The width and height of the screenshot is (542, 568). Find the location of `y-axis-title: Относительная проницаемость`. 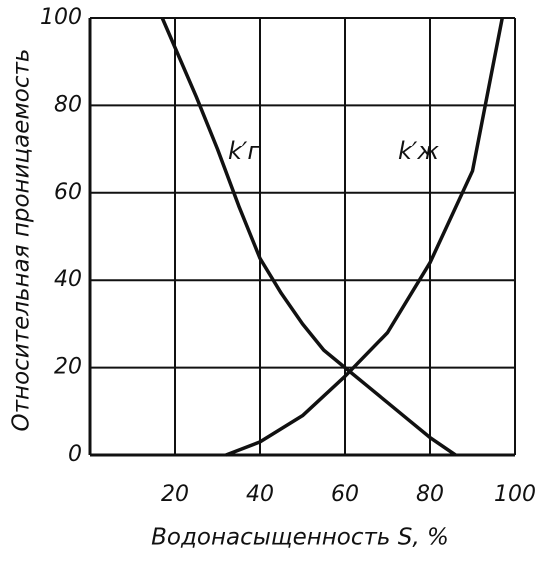

y-axis-title: Относительная проницаемость is located at coordinates (22, 240).